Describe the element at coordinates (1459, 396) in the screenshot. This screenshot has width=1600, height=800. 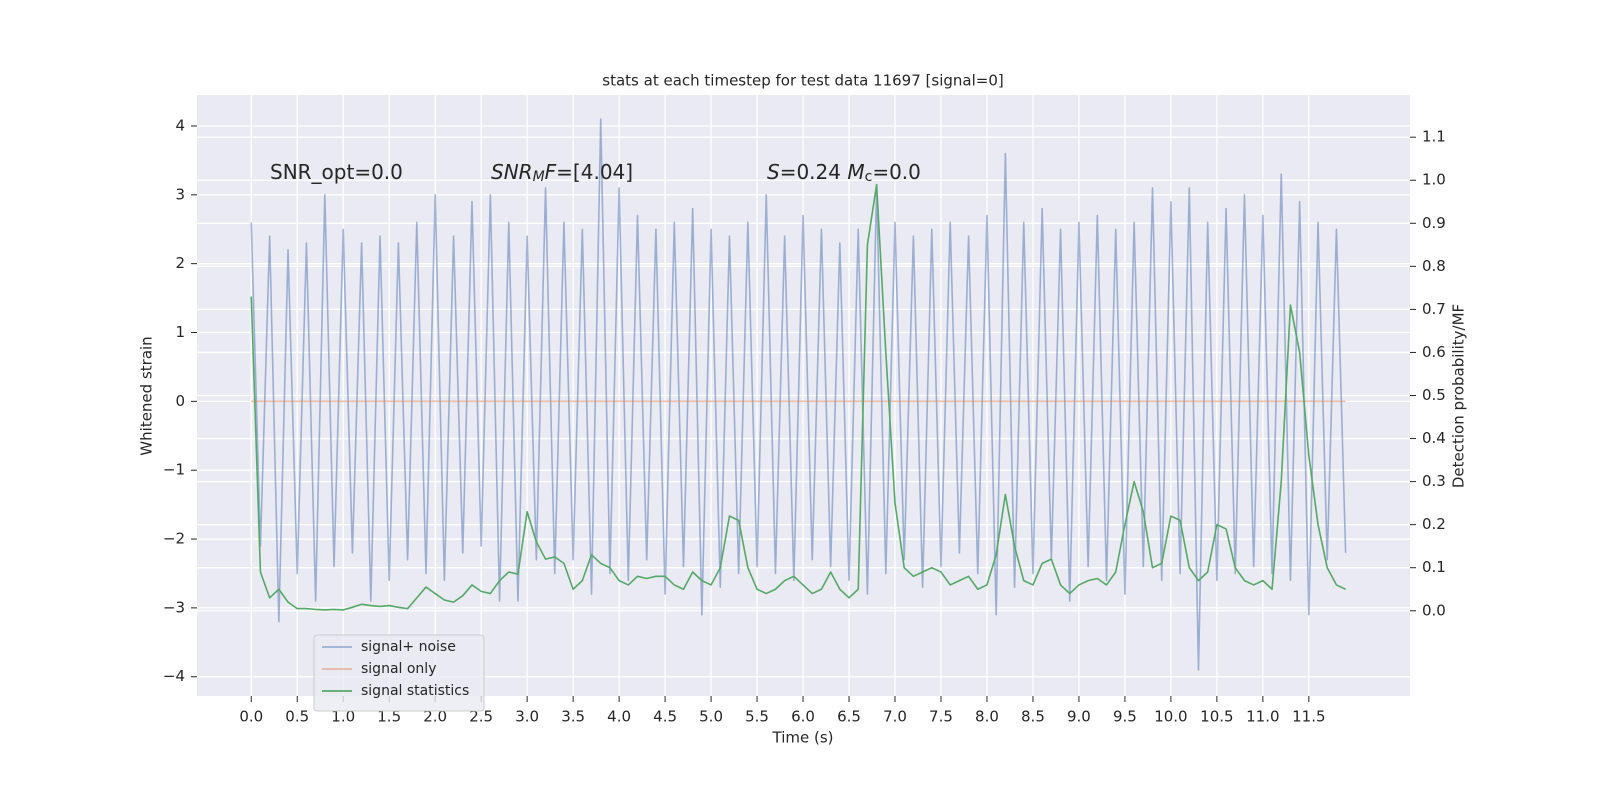
I see `y2-axis-label: Detection probability/MF` at that location.